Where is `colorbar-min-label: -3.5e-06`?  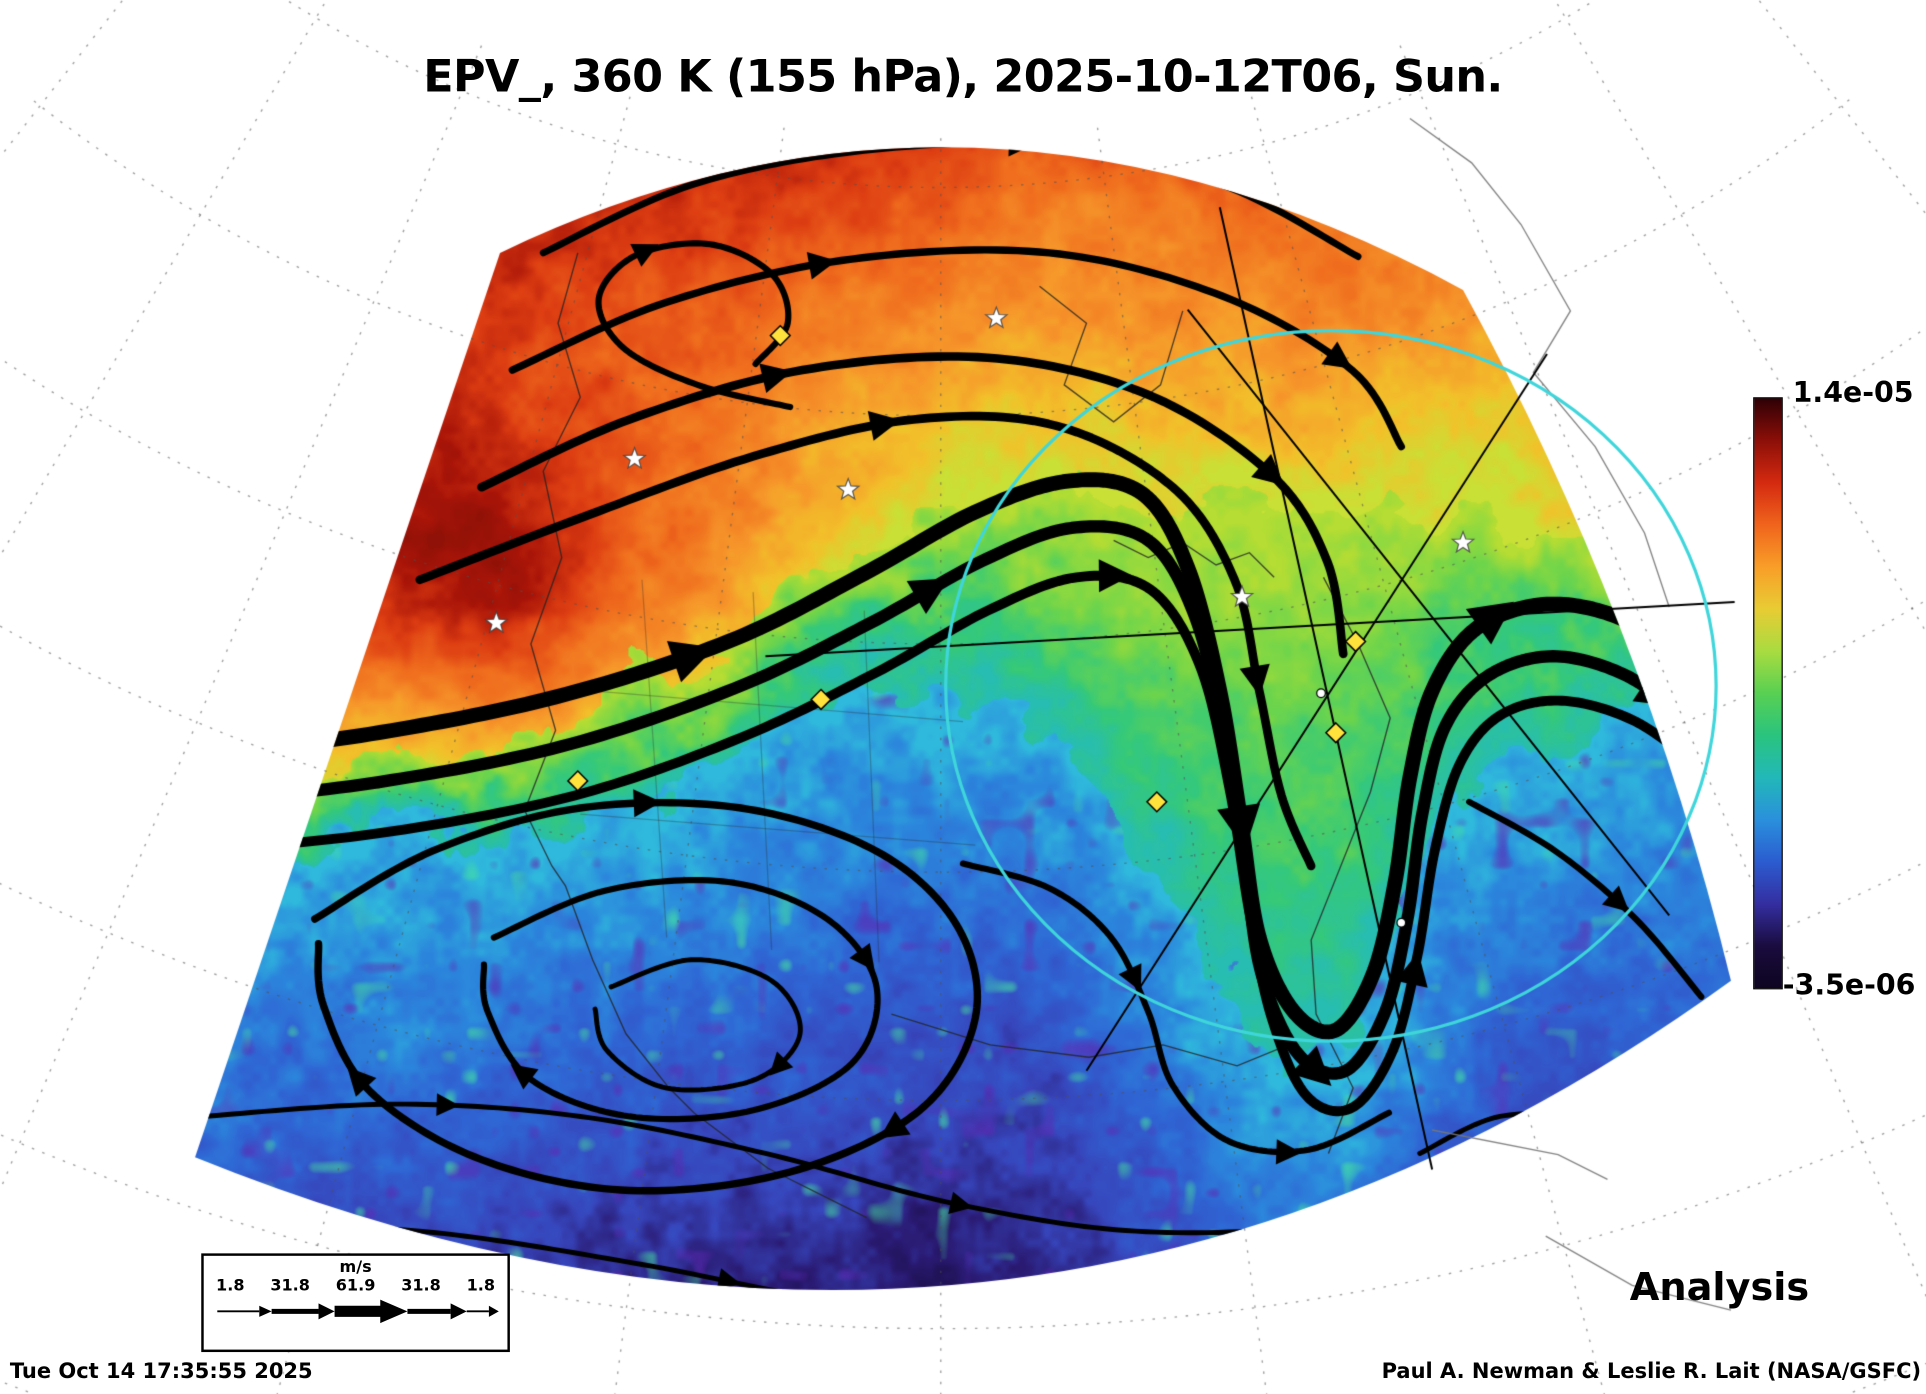
colorbar-min-label: -3.5e-06 is located at coordinates (1849, 985).